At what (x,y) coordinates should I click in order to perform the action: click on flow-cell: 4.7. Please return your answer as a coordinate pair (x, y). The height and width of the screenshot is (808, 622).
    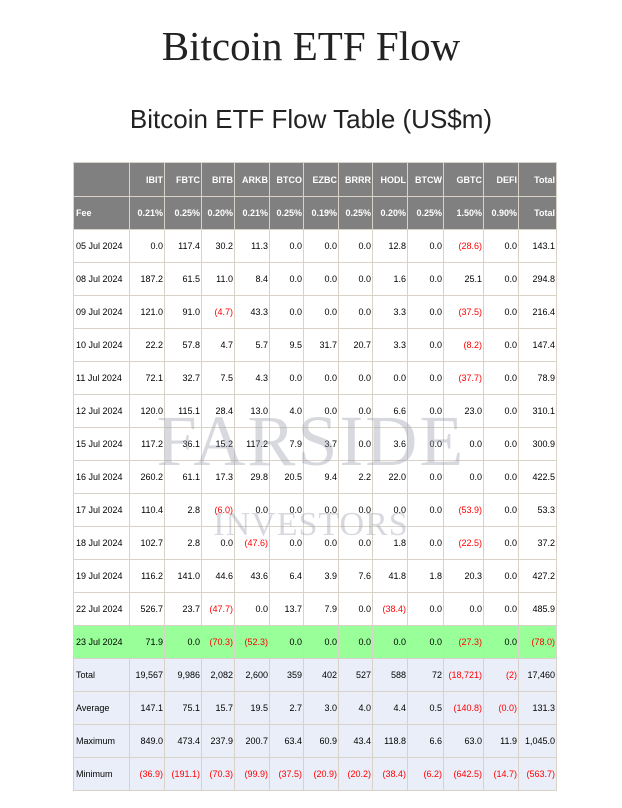
    Looking at the image, I should click on (218, 345).